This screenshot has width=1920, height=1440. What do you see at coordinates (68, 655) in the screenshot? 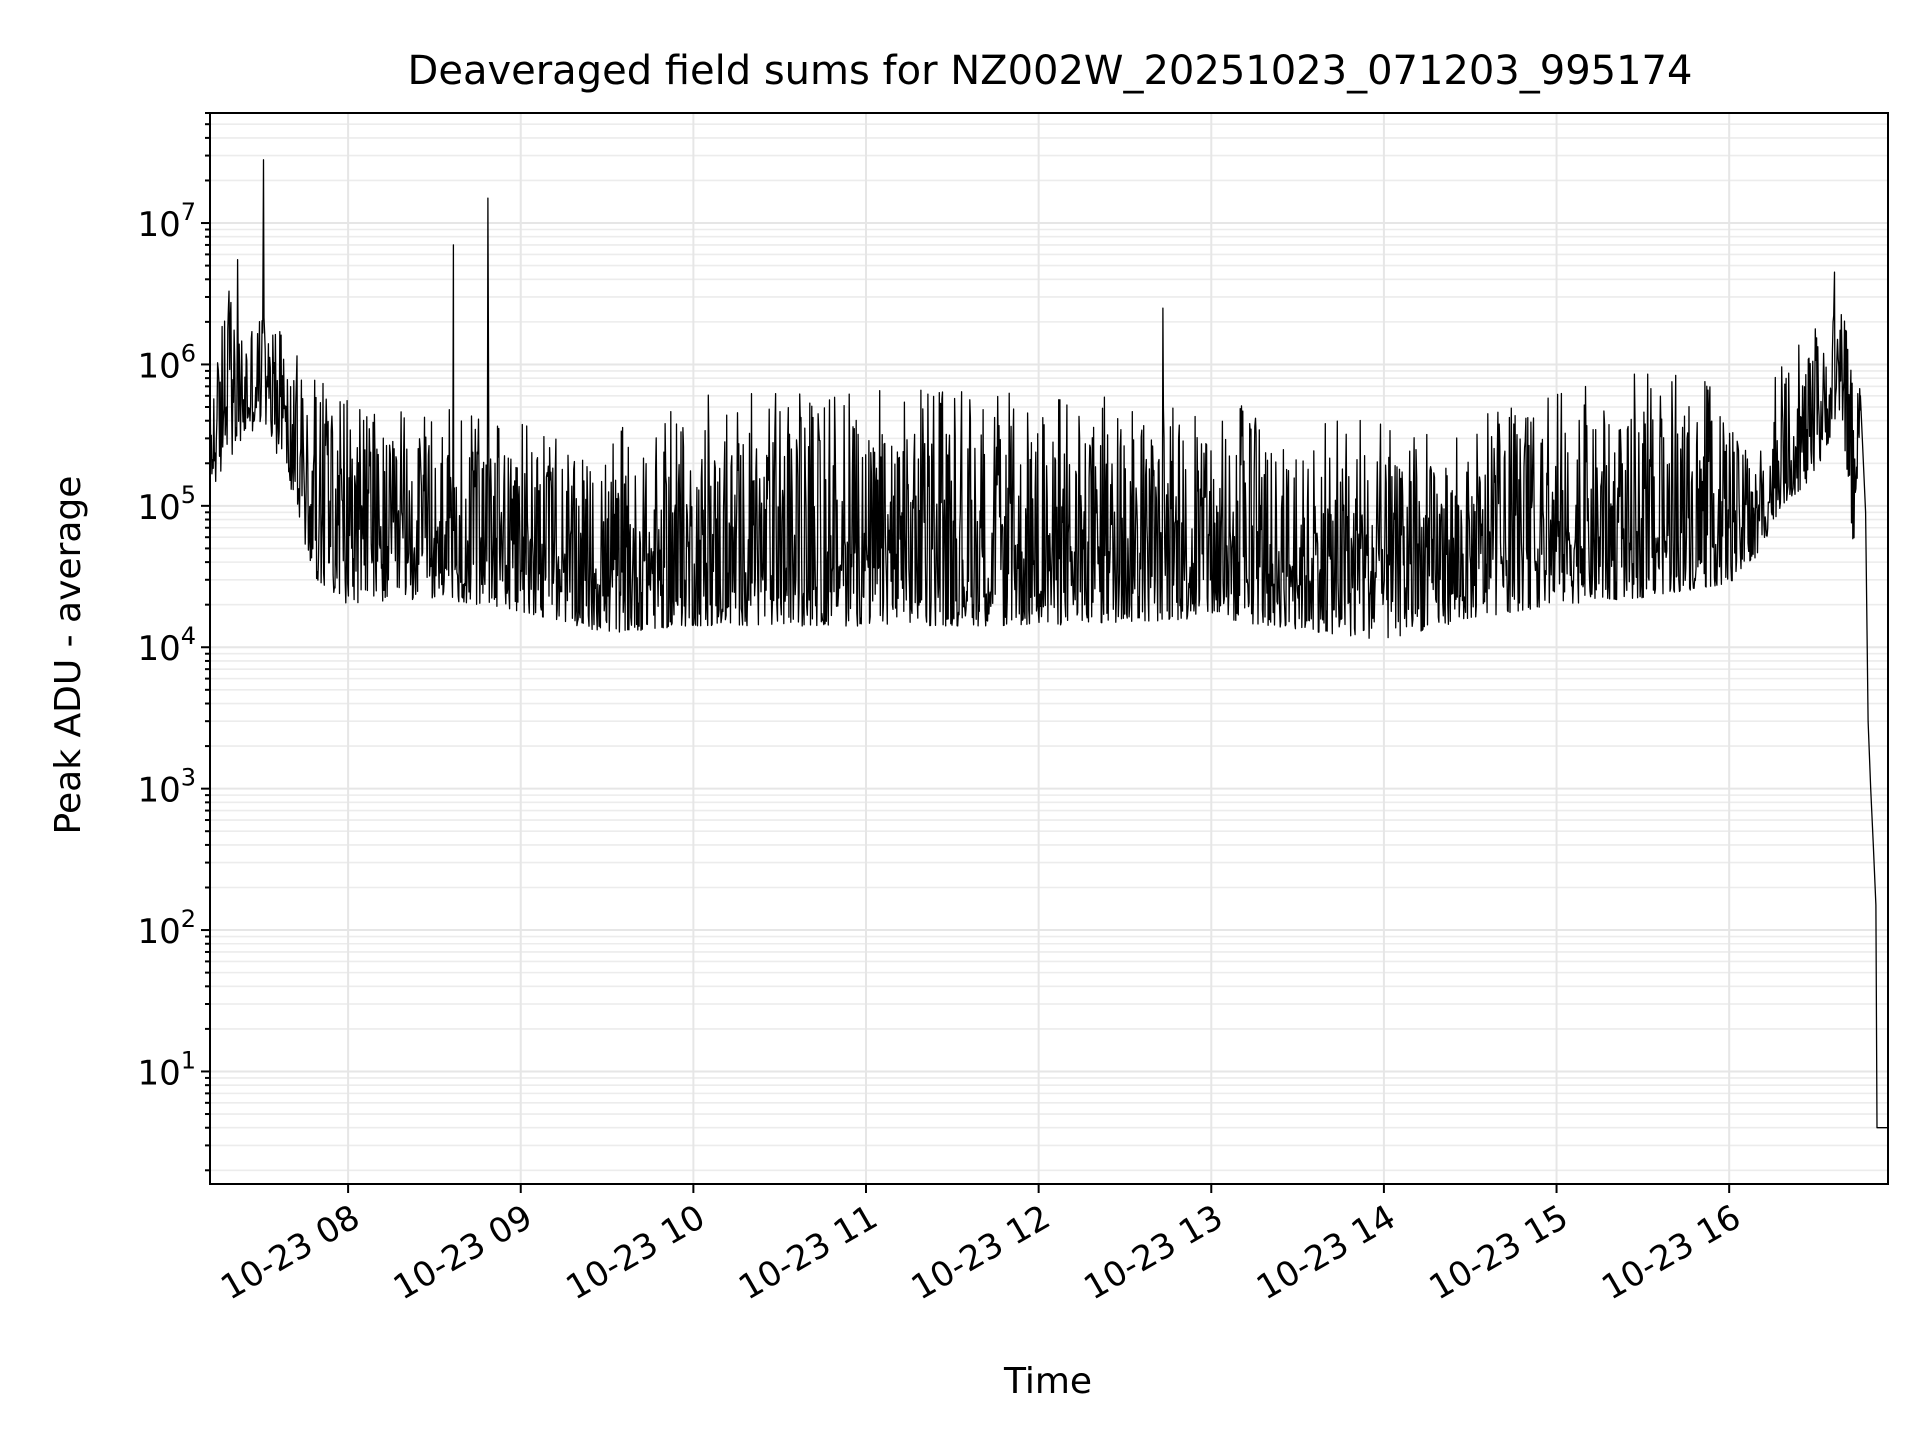
I see `y-axis-label: Peak ADU - average` at bounding box center [68, 655].